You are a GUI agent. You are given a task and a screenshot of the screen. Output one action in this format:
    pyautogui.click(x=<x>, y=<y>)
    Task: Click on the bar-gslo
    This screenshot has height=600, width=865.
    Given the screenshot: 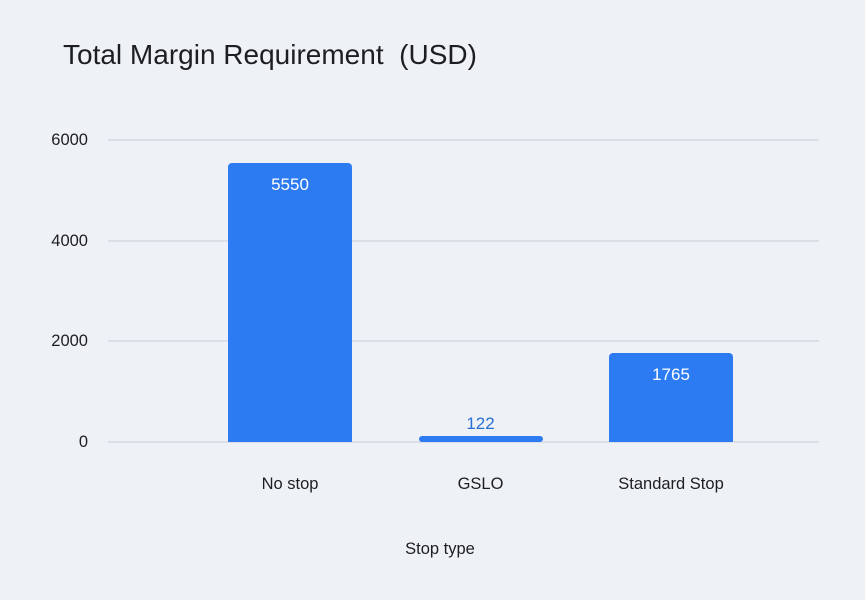 What is the action you would take?
    pyautogui.click(x=480, y=438)
    